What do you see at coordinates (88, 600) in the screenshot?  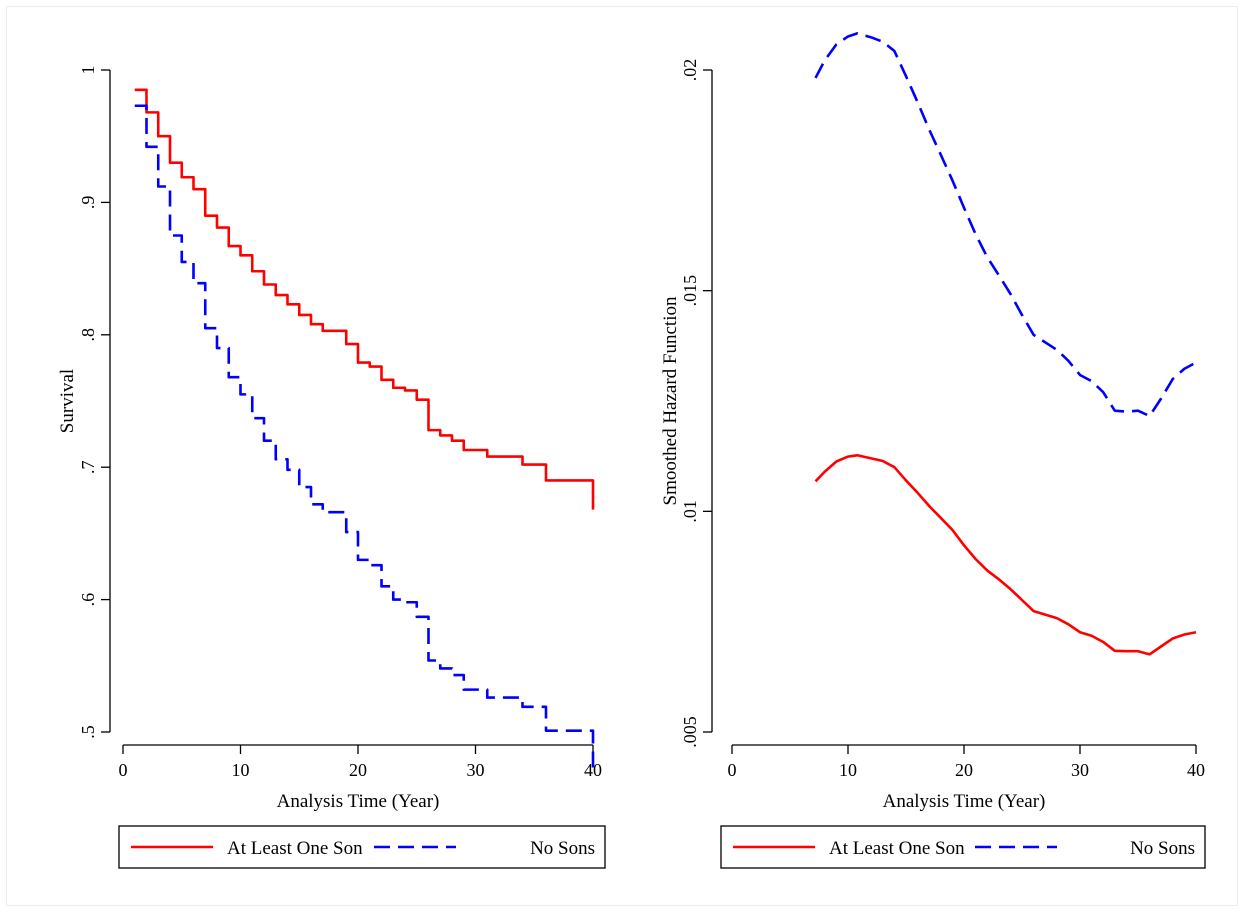 I see `y-tick-label: .6` at bounding box center [88, 600].